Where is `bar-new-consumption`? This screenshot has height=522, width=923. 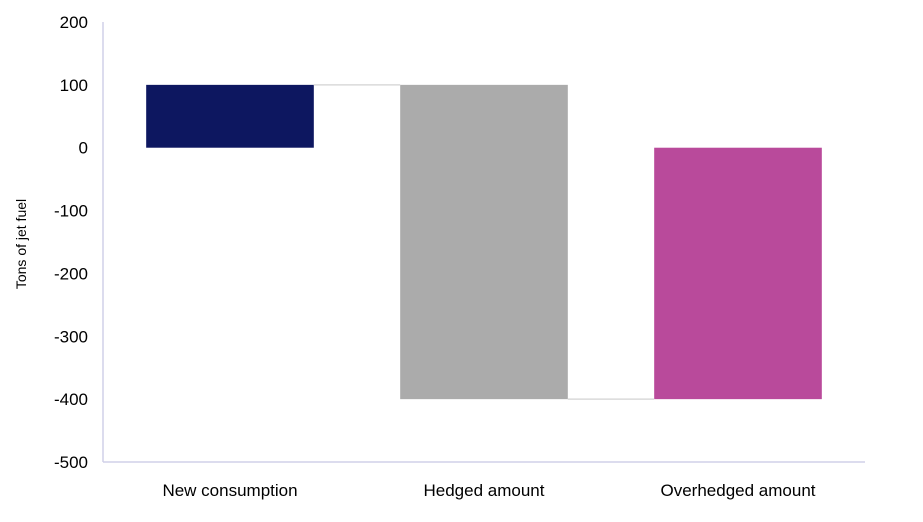 bar-new-consumption is located at coordinates (230, 116).